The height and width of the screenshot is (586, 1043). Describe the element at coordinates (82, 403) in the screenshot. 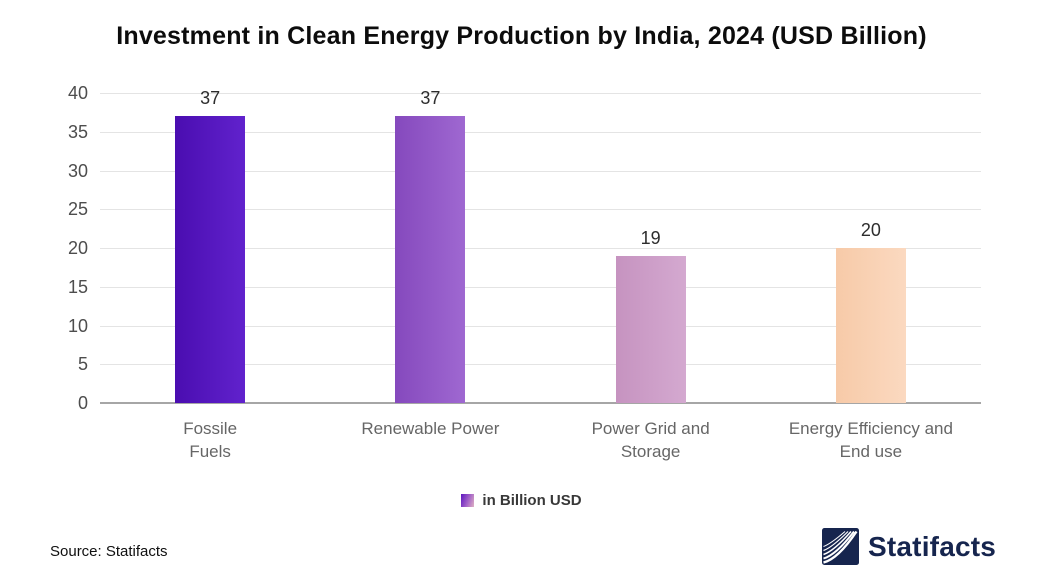

I see `y-tick-label: 0` at that location.